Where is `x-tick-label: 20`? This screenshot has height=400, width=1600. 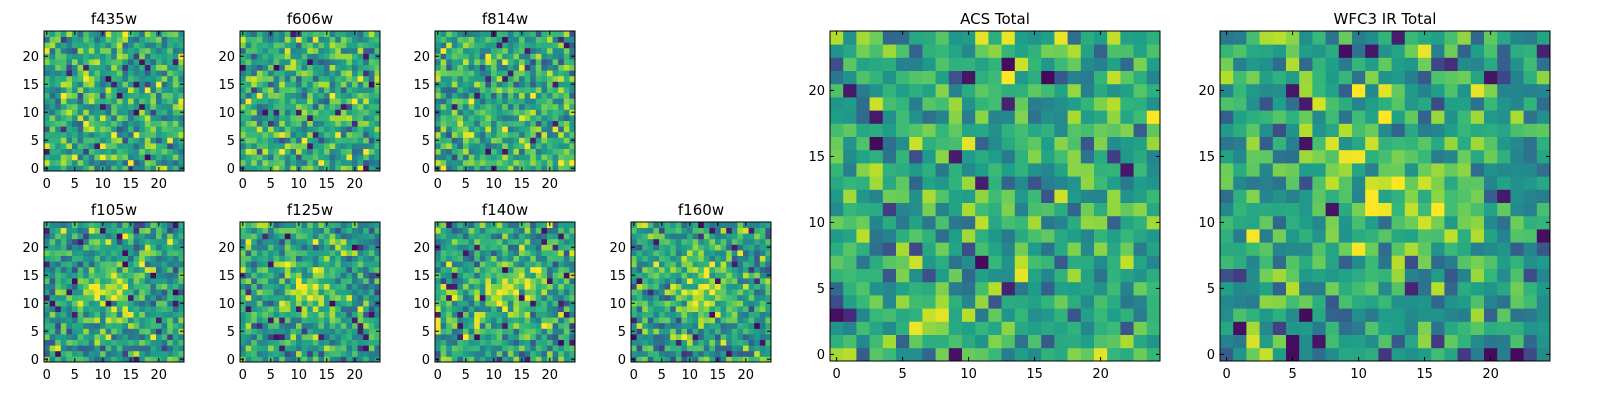 x-tick-label: 20 is located at coordinates (746, 375).